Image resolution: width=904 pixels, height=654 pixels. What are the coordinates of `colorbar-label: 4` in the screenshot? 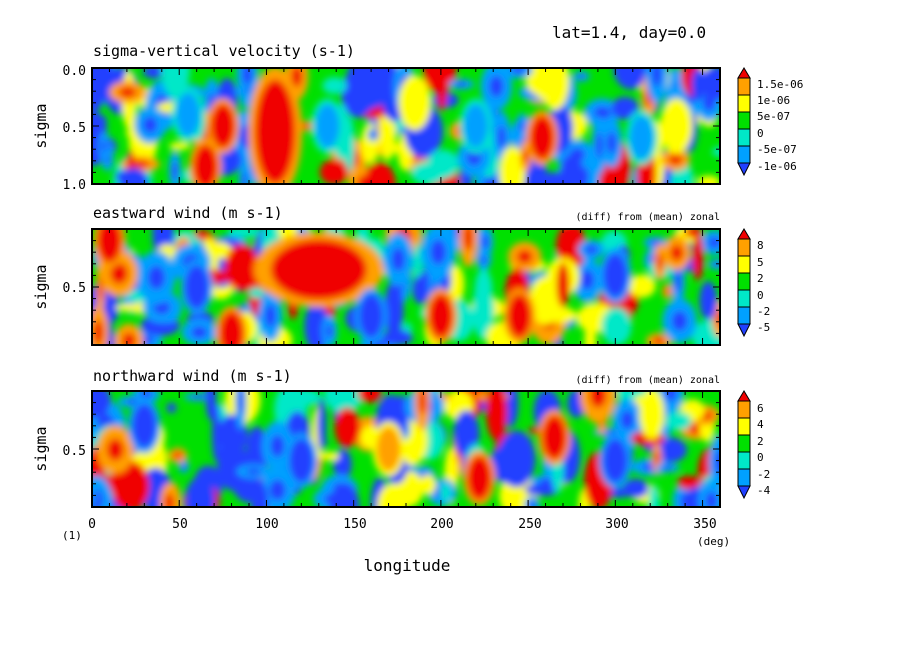 It's located at (760, 424).